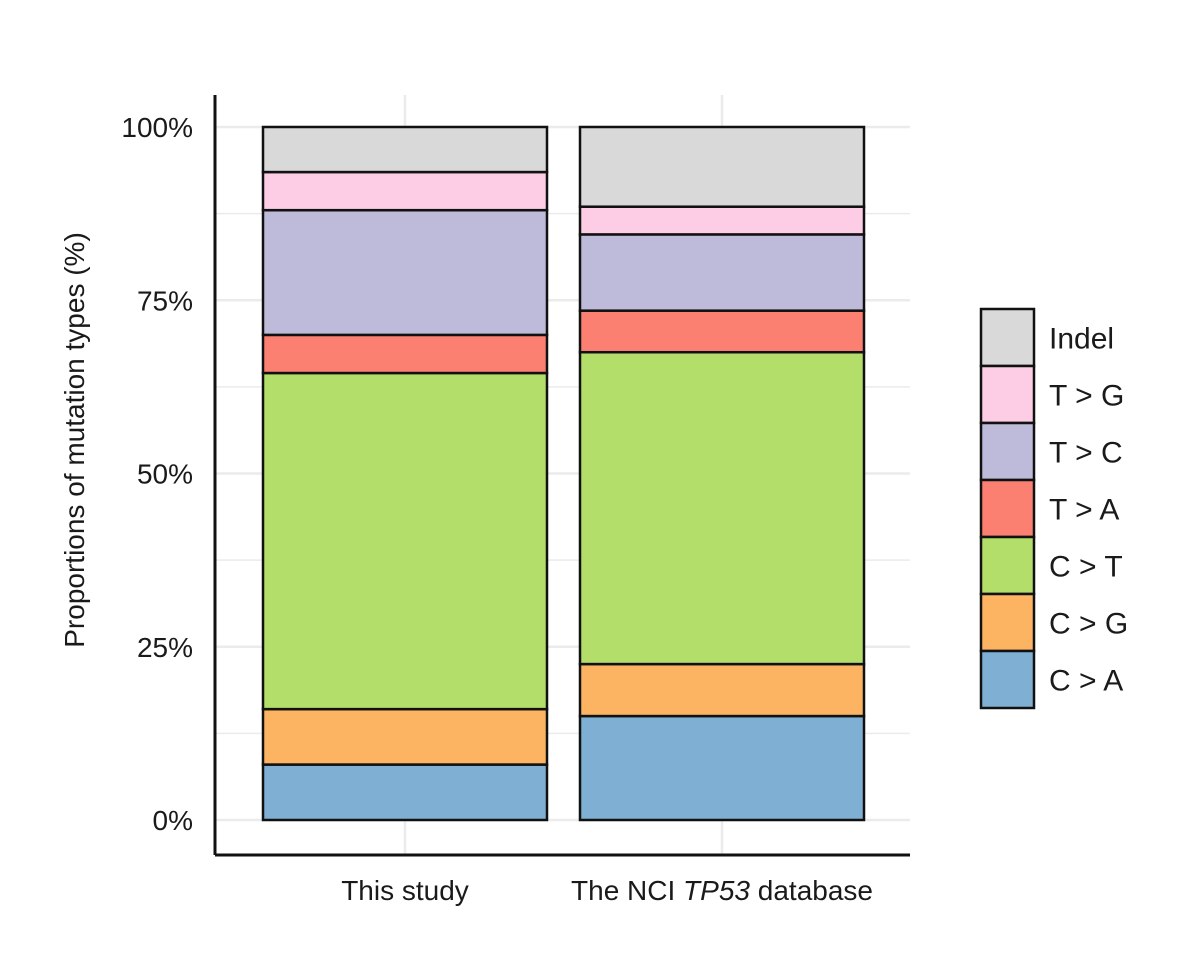  What do you see at coordinates (1086, 681) in the screenshot?
I see `legend-label: C > A` at bounding box center [1086, 681].